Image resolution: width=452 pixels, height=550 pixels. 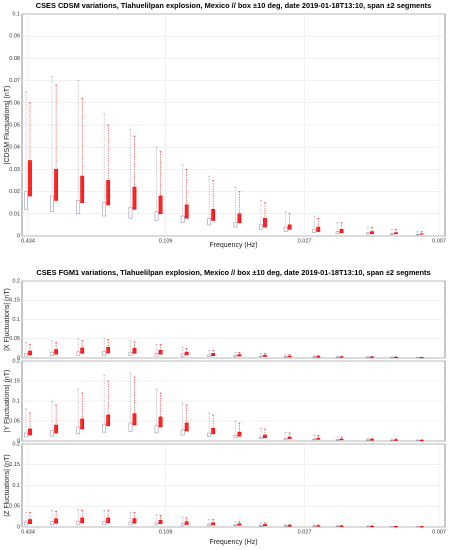 What do you see at coordinates (14, 81) in the screenshot?
I see `y-tick-label: 0.07` at bounding box center [14, 81].